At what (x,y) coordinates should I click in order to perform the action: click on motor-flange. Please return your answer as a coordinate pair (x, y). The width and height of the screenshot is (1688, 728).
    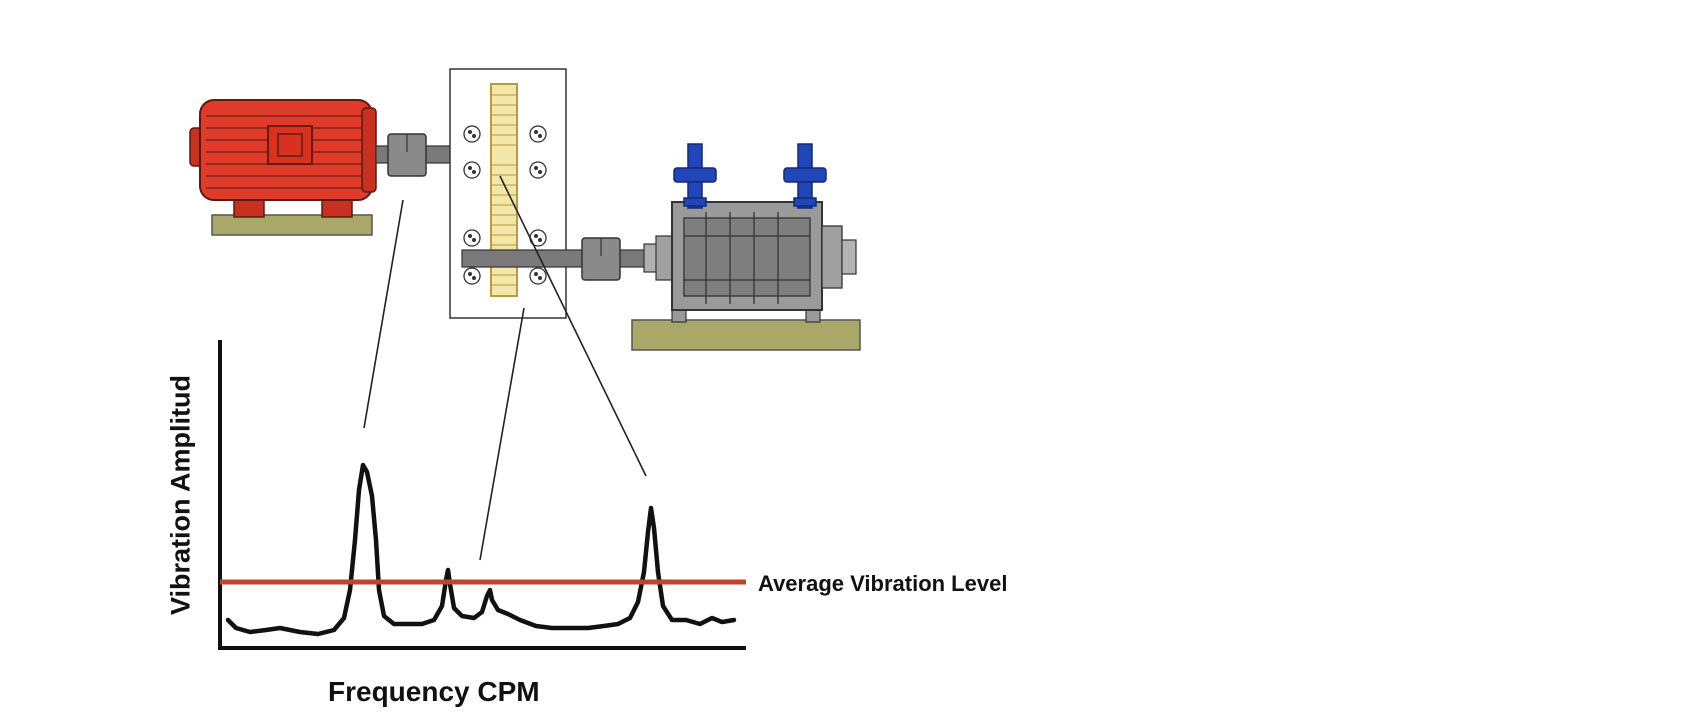
    Looking at the image, I should click on (369, 150).